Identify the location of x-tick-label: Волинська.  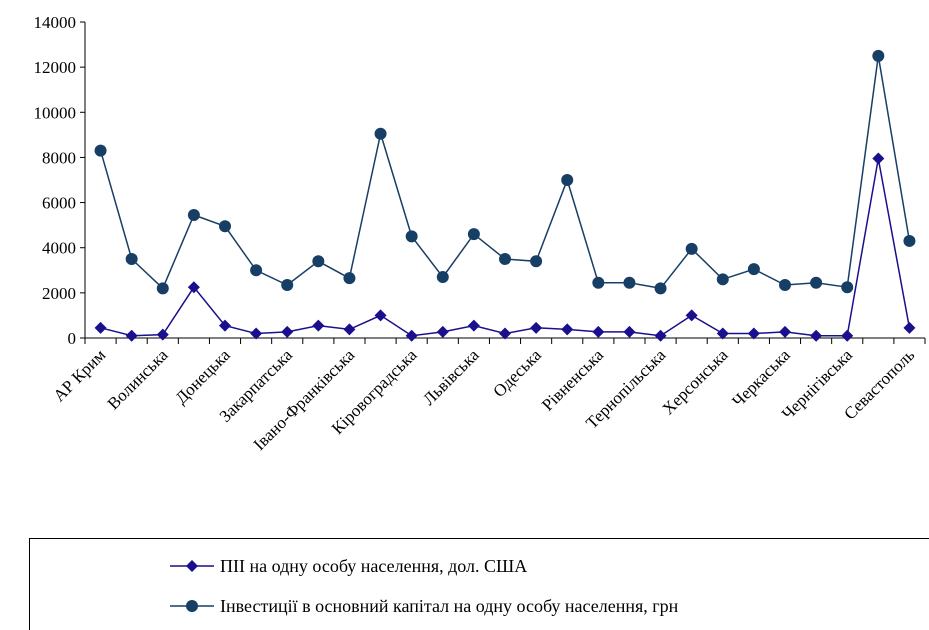
(138, 379).